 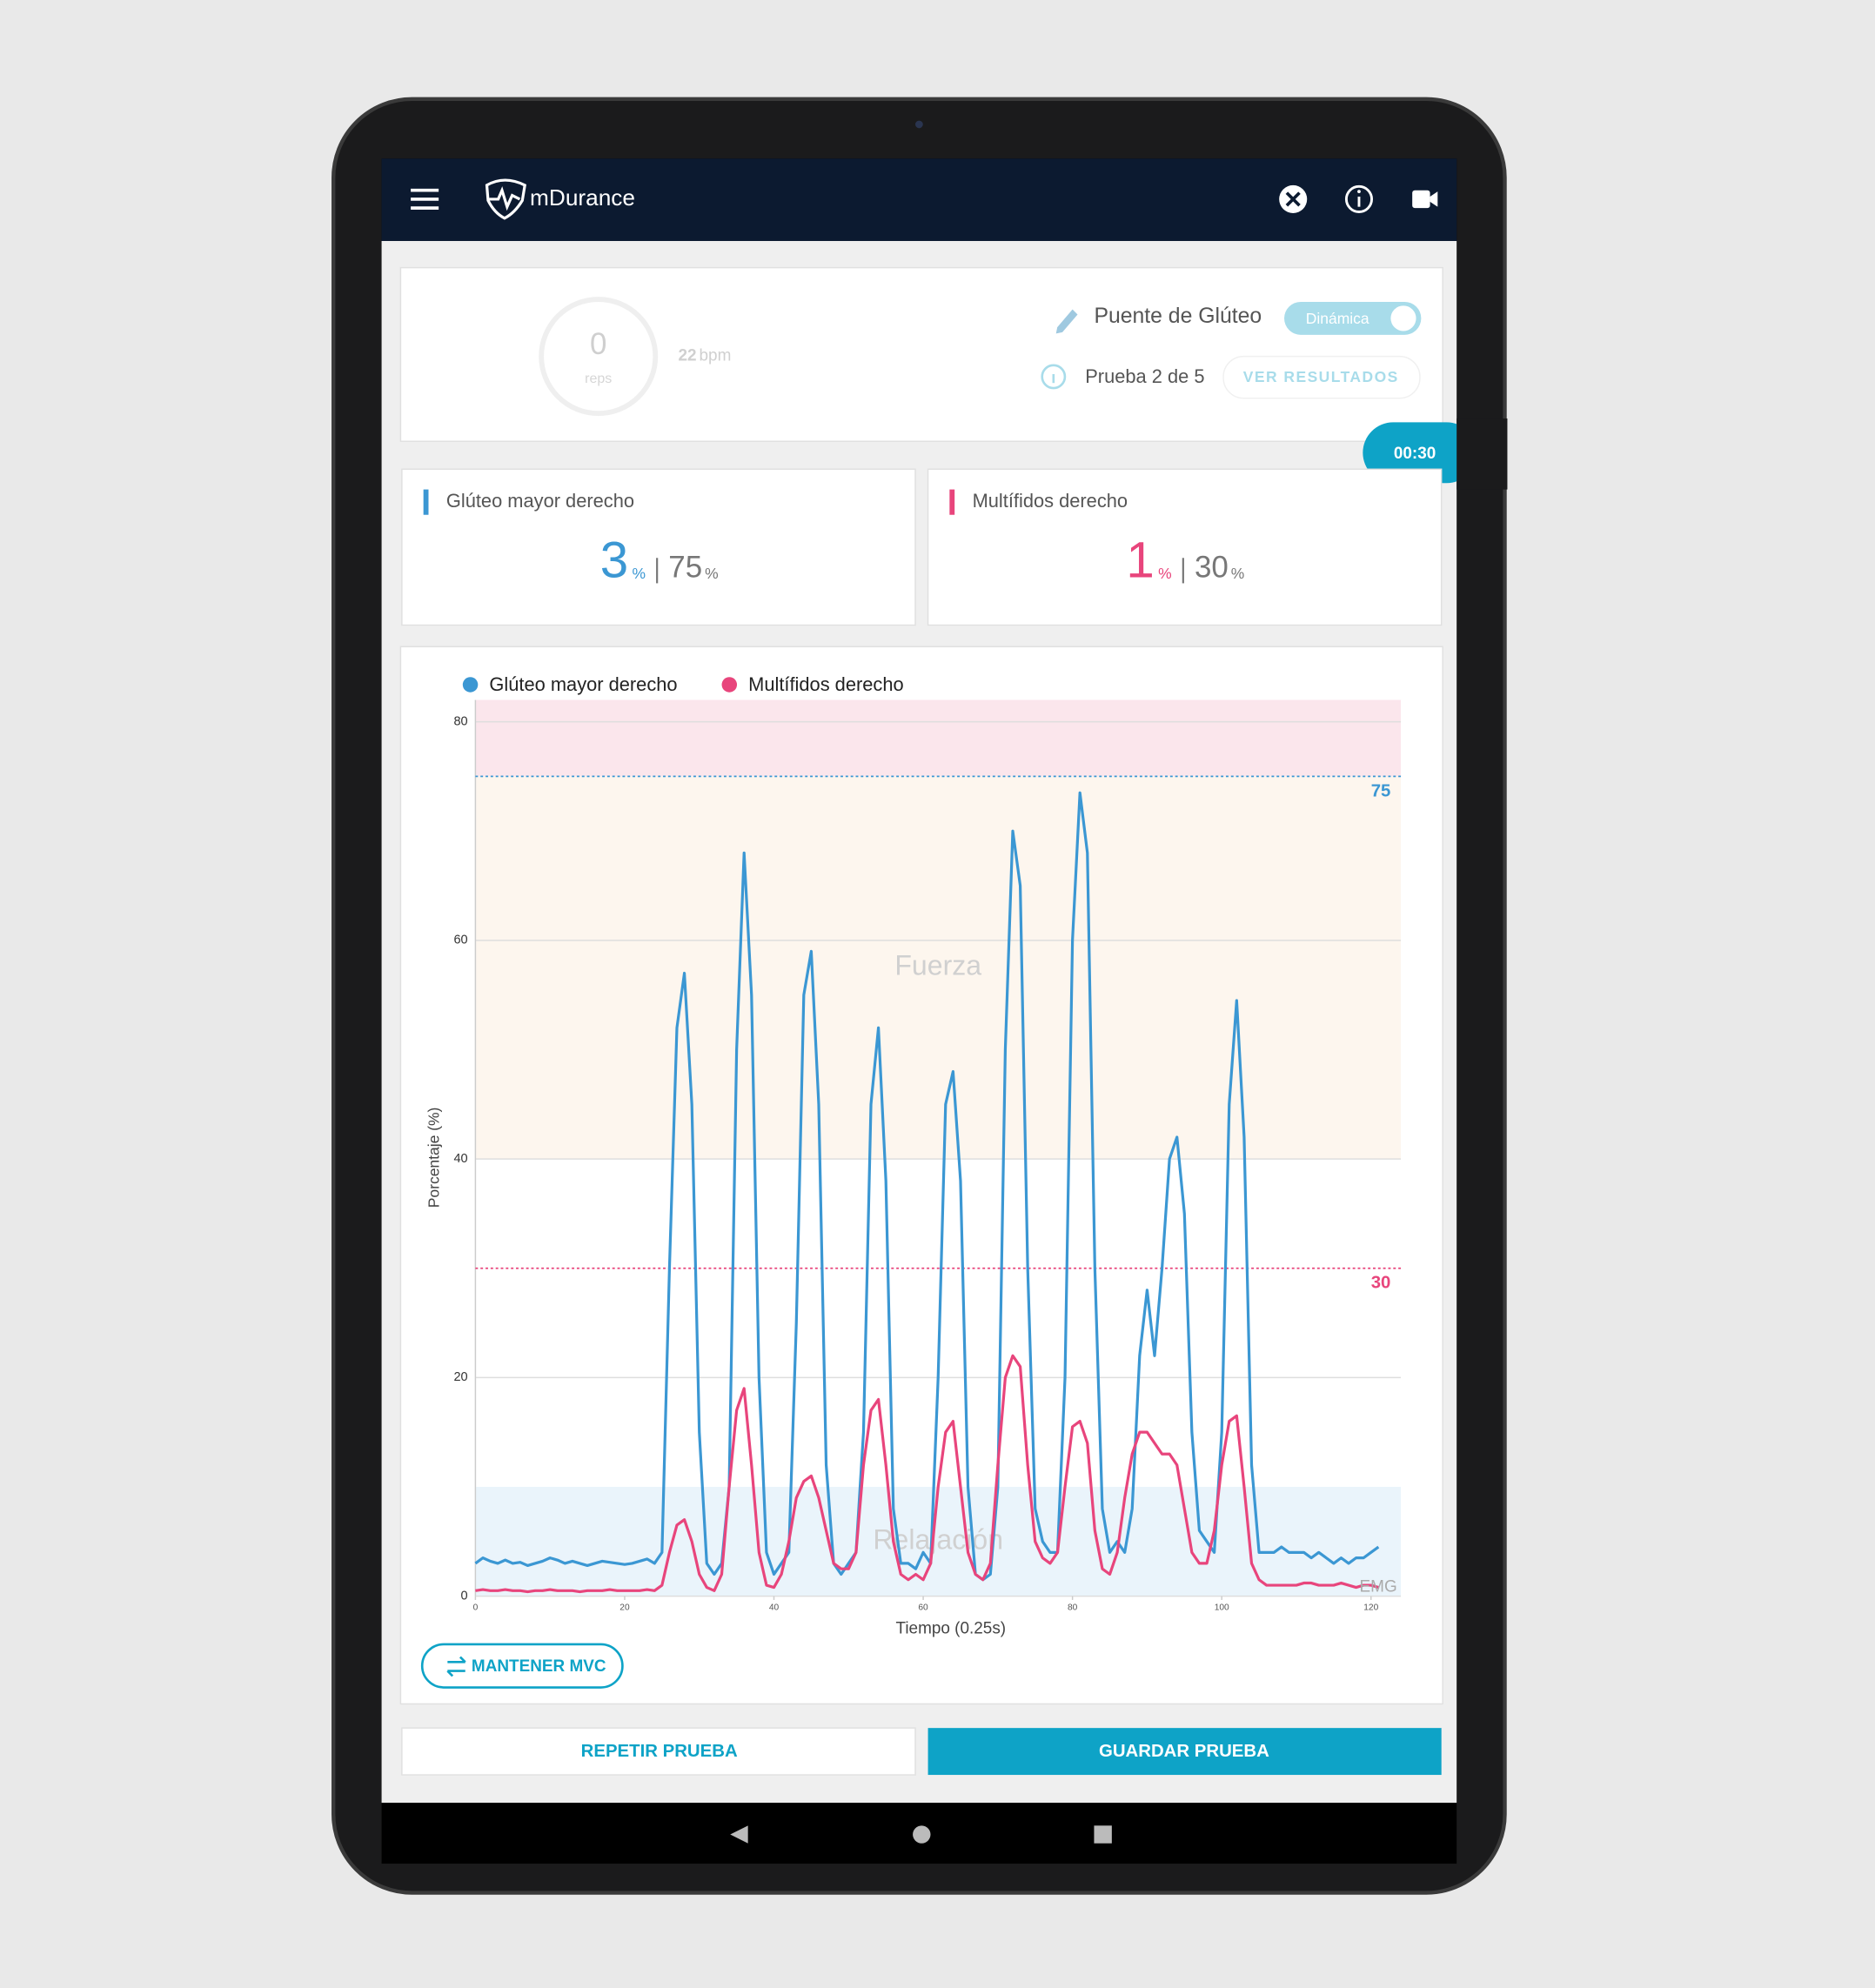 I want to click on zone-label: Fuerza, so click(x=937, y=965).